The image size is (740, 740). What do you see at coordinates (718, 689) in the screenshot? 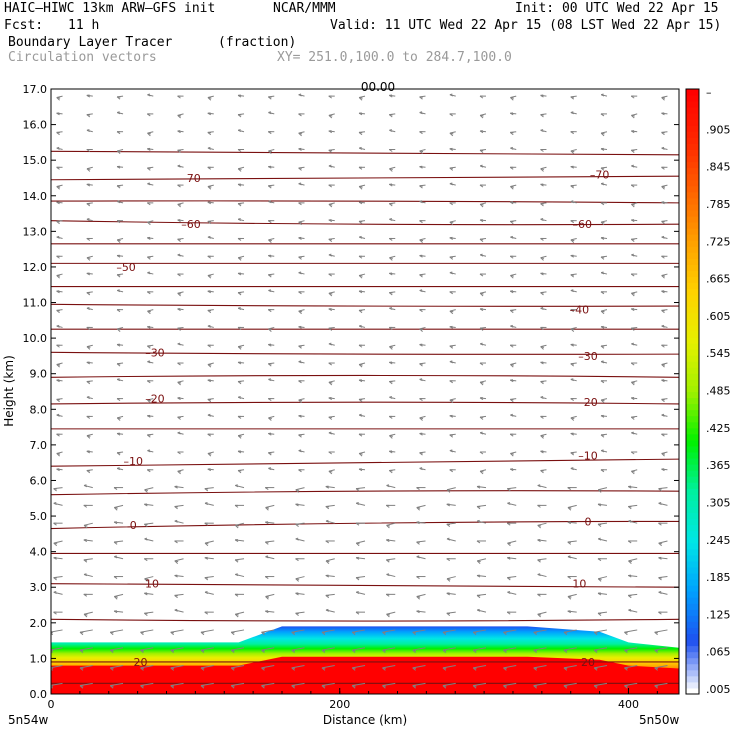
I see `colorbar-label: .005` at bounding box center [718, 689].